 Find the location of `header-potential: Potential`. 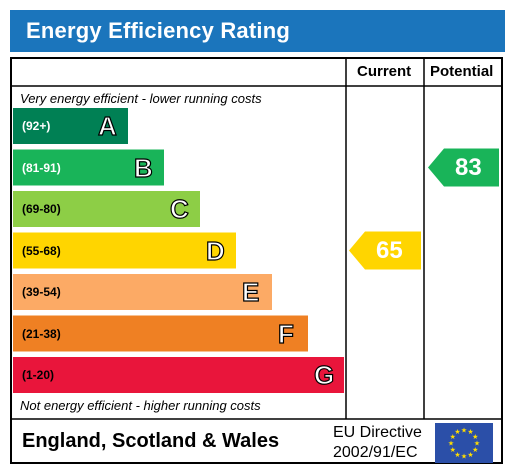

header-potential: Potential is located at coordinates (462, 71).